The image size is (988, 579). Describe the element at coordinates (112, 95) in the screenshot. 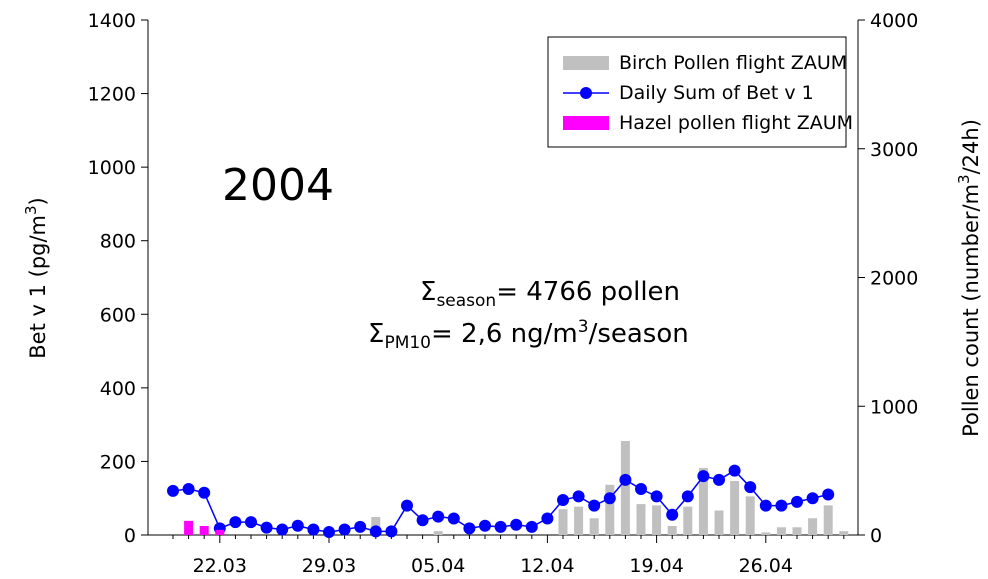

I see `y-tick-label: 1200` at that location.